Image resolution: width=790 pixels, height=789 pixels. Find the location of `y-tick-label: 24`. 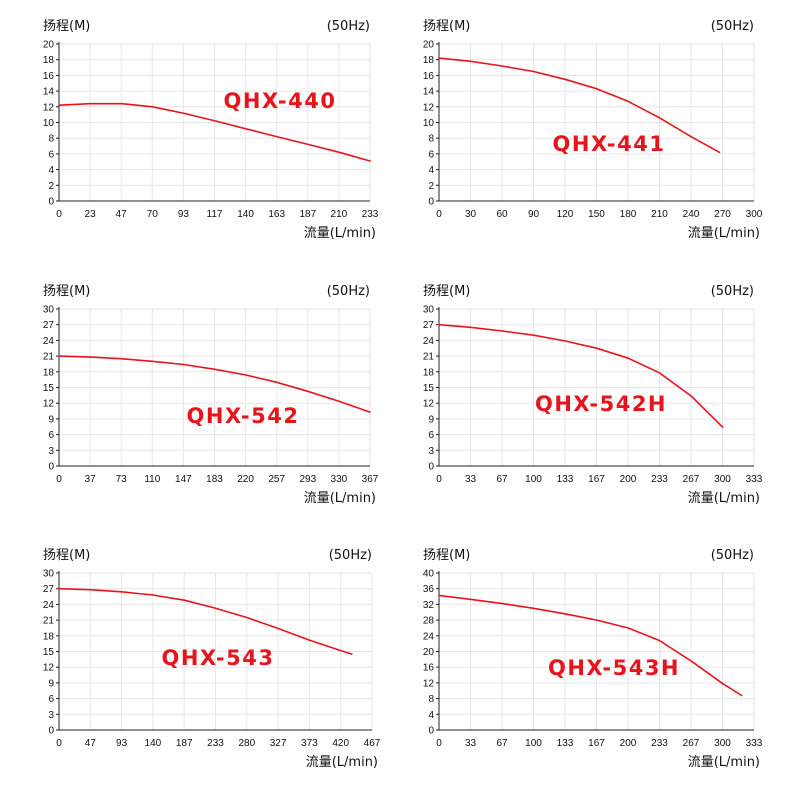

y-tick-label: 24 is located at coordinates (429, 341).